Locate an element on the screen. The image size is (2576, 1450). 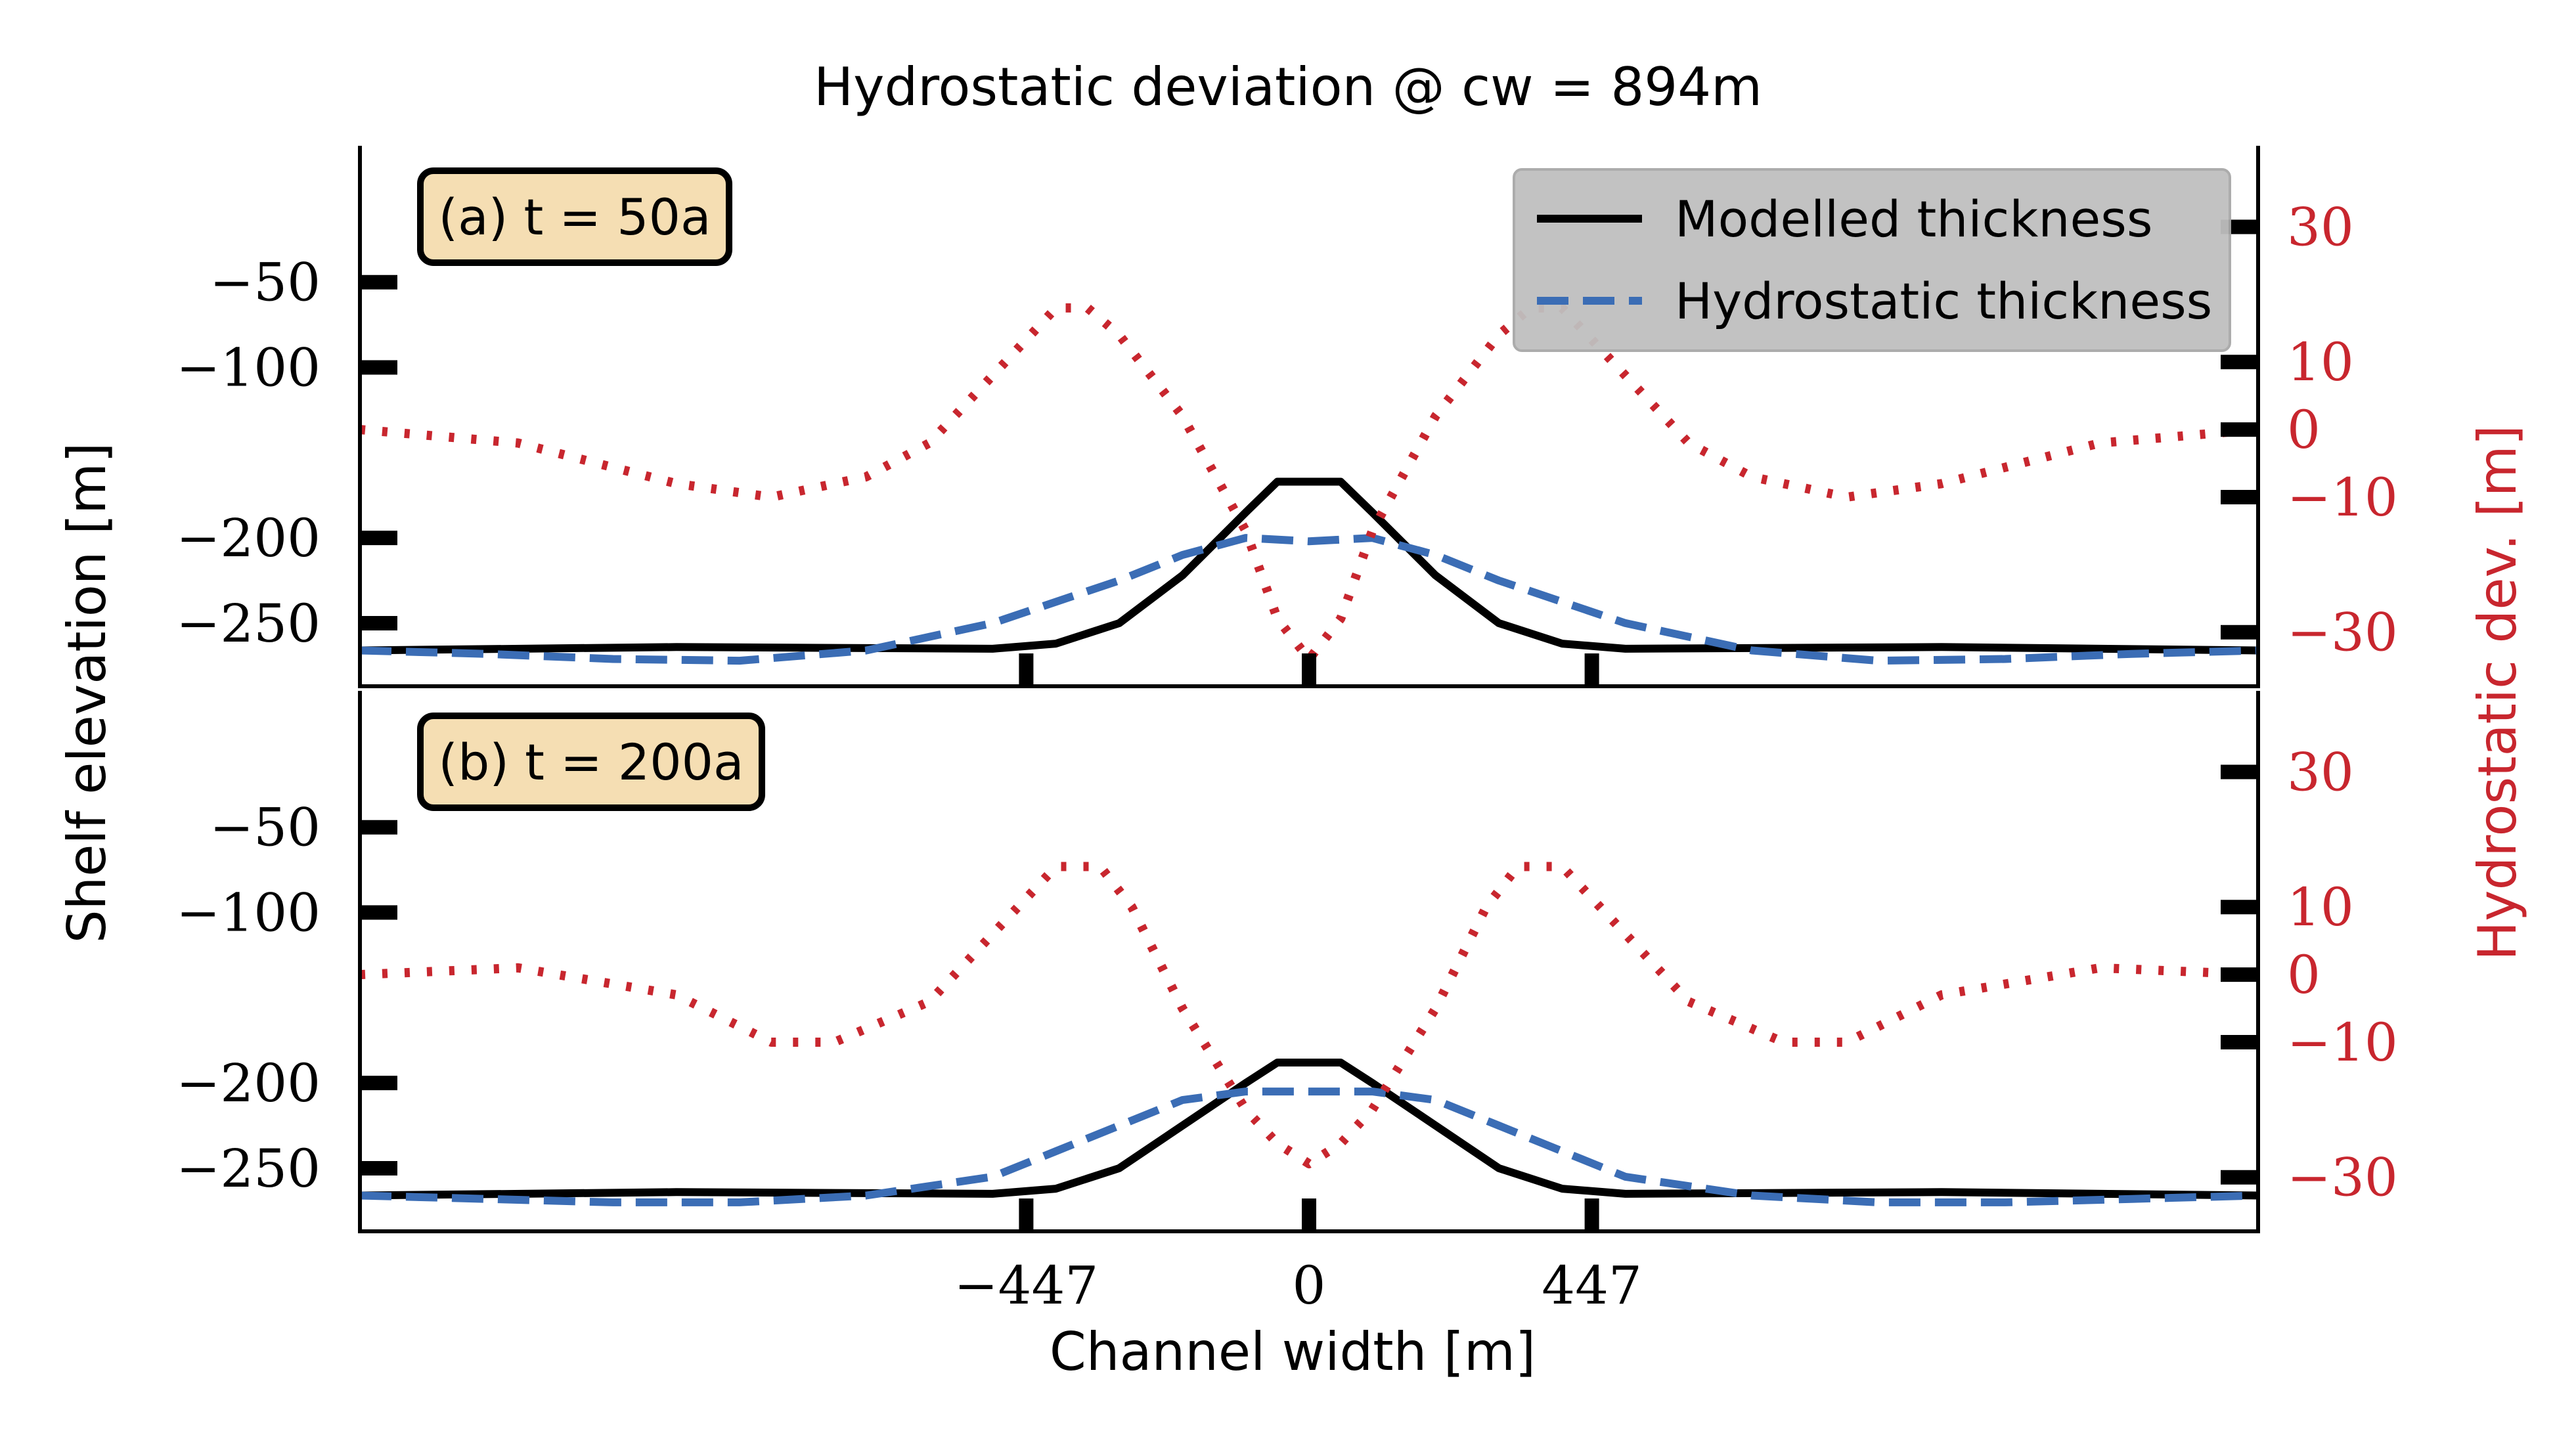
y-axis-label-right: Hydrostatic dev. [m] is located at coordinates (2497, 693).